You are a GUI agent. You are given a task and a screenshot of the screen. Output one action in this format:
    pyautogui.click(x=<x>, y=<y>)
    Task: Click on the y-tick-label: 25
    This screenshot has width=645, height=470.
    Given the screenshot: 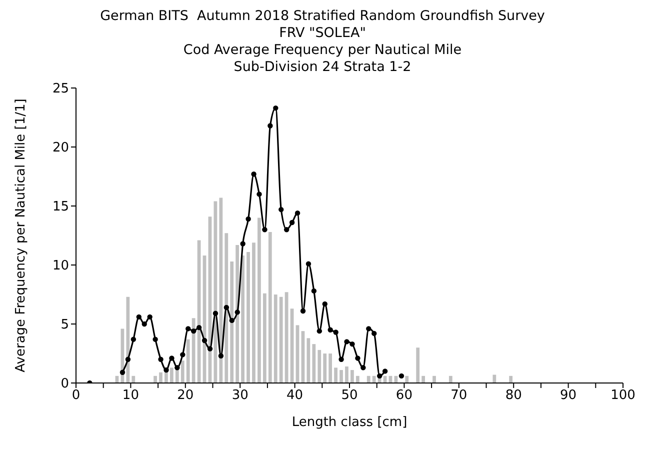 What is the action you would take?
    pyautogui.click(x=60, y=89)
    